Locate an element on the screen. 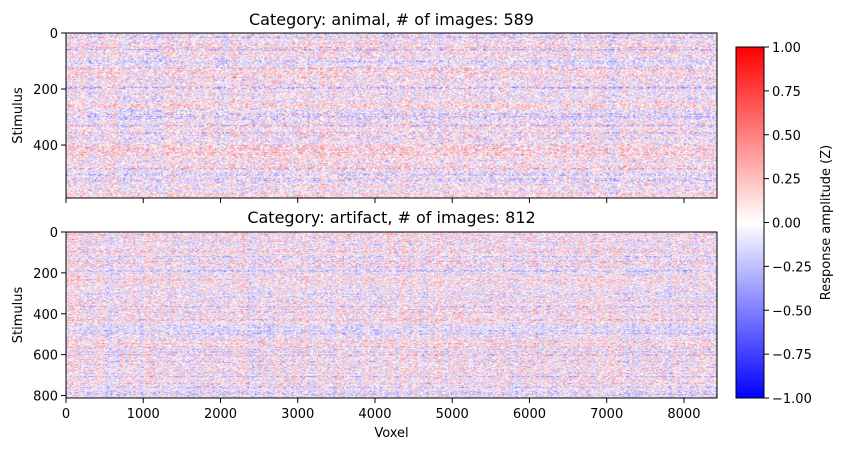 The image size is (844, 449). colorbar-tick-label: 0.25 is located at coordinates (786, 180).